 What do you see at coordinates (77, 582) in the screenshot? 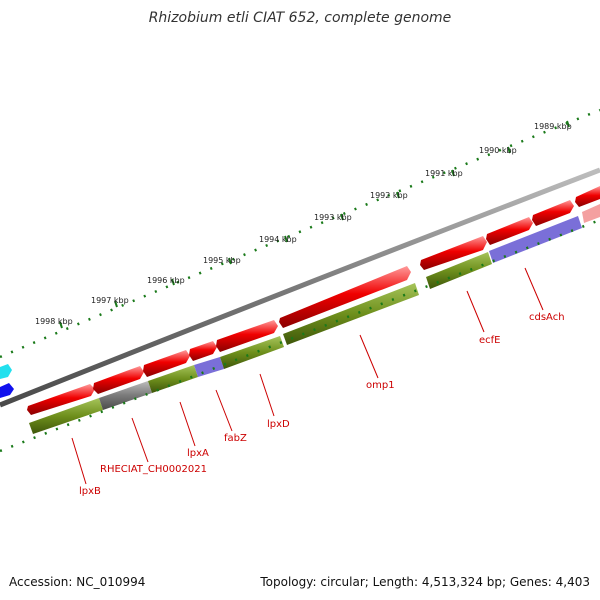
I see `accession-label: Accession: NC_010994` at bounding box center [77, 582].